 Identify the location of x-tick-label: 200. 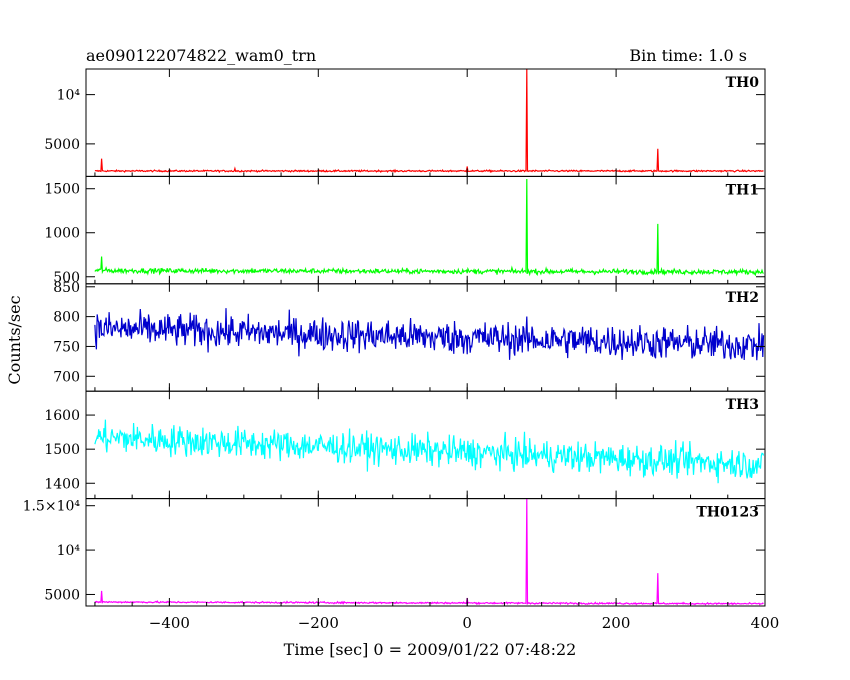
(616, 623).